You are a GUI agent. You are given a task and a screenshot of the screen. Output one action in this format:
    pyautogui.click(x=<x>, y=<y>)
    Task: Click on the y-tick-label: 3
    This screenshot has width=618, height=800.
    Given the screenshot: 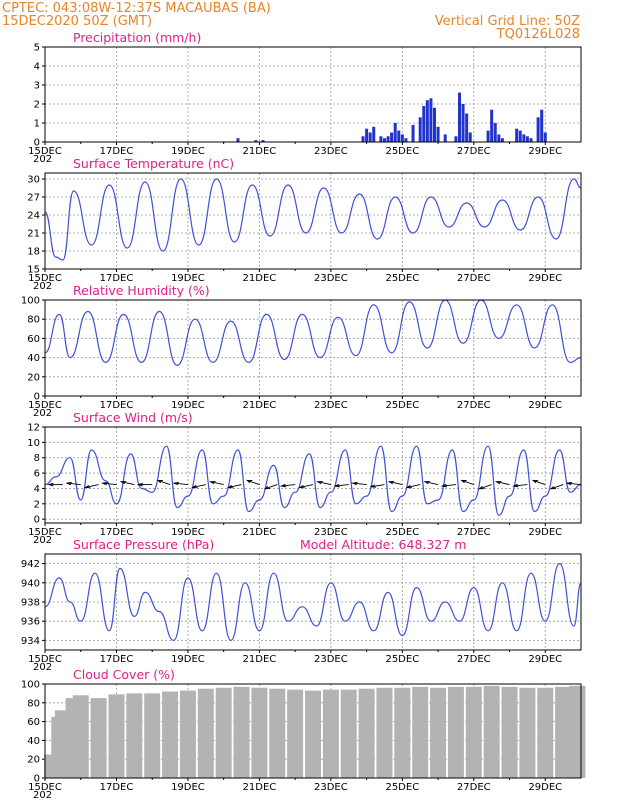 What is the action you would take?
    pyautogui.click(x=37, y=86)
    